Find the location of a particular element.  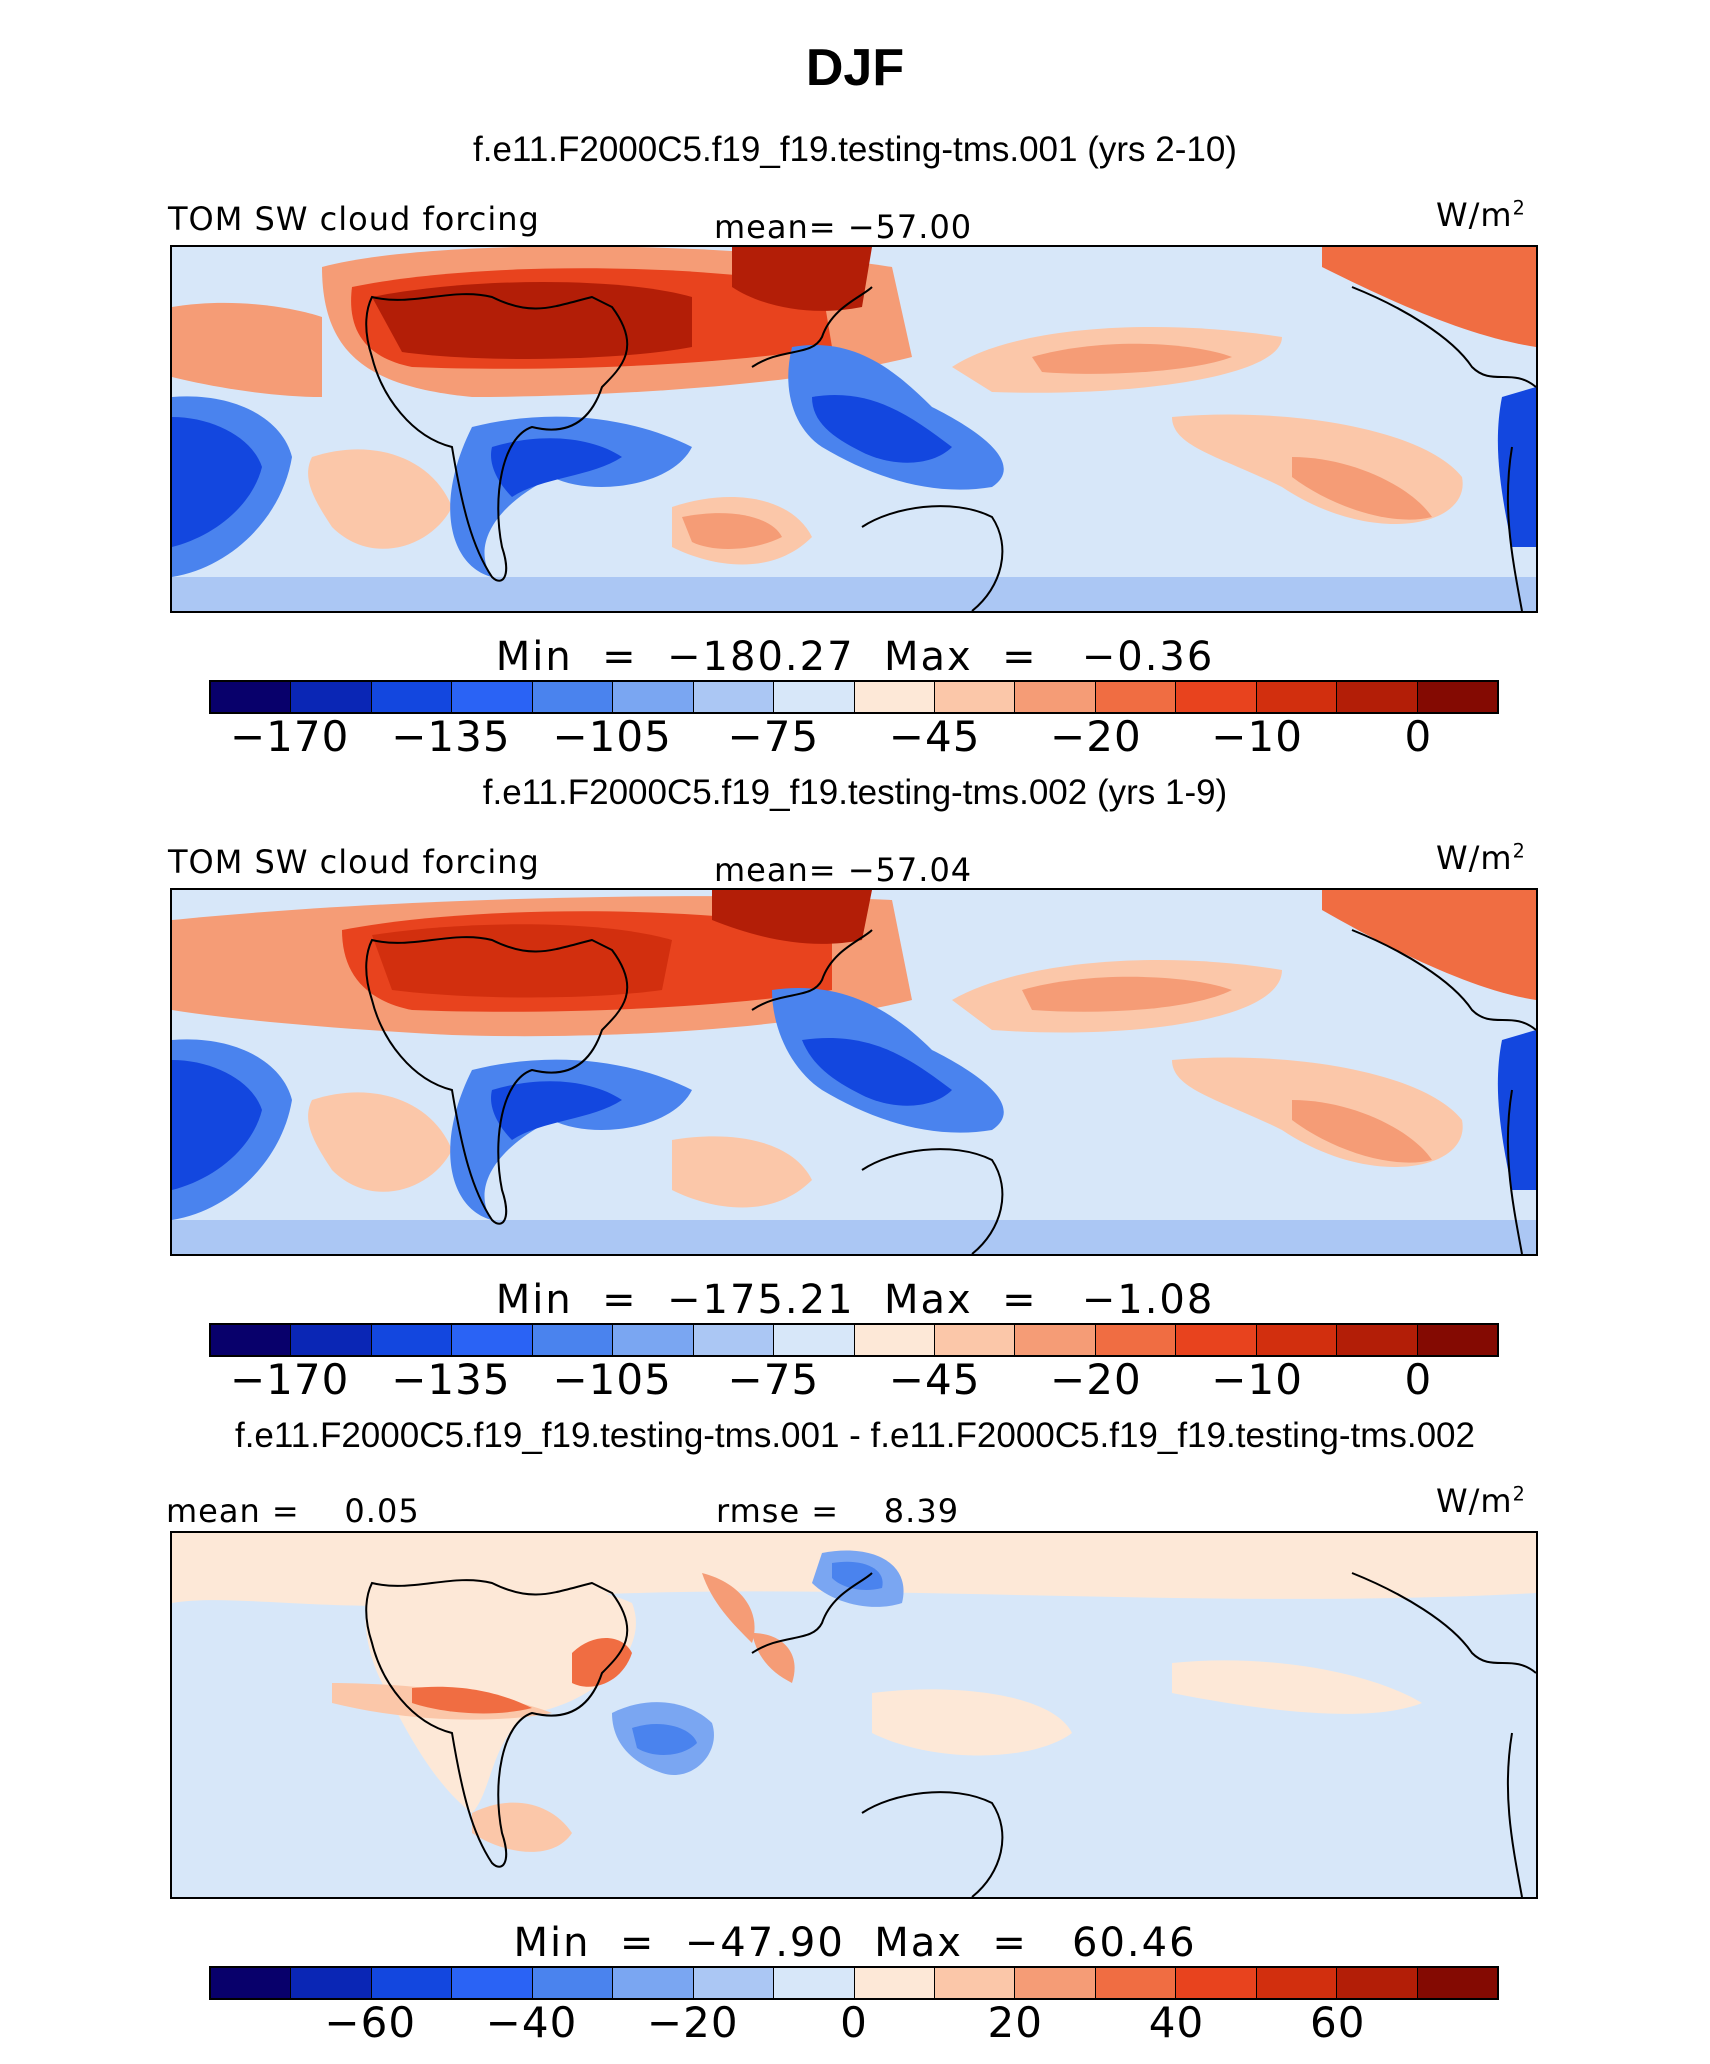

colorbar-tick-label: −60 is located at coordinates (370, 2022).